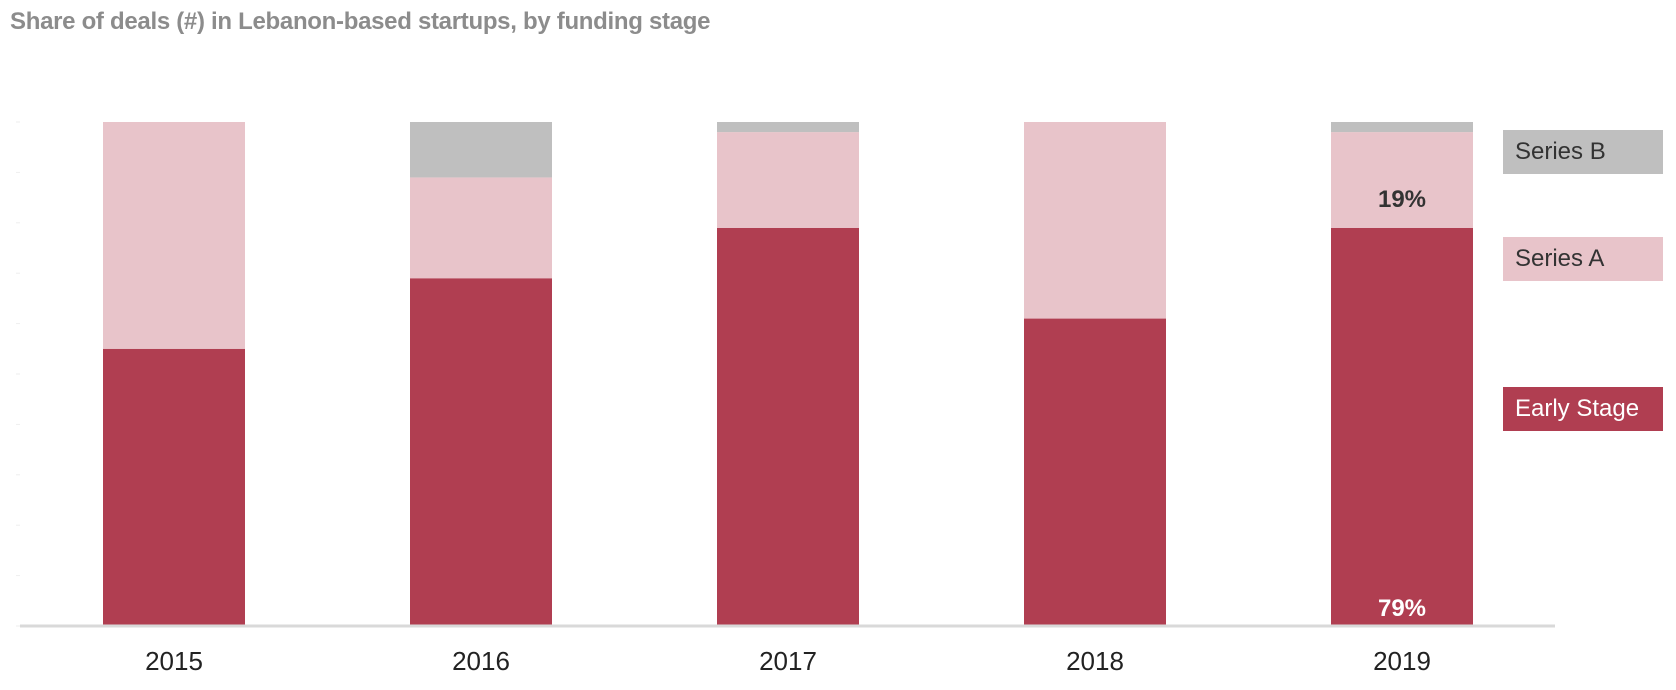  Describe the element at coordinates (1402, 180) in the screenshot. I see `bar-series-a-2019` at that location.